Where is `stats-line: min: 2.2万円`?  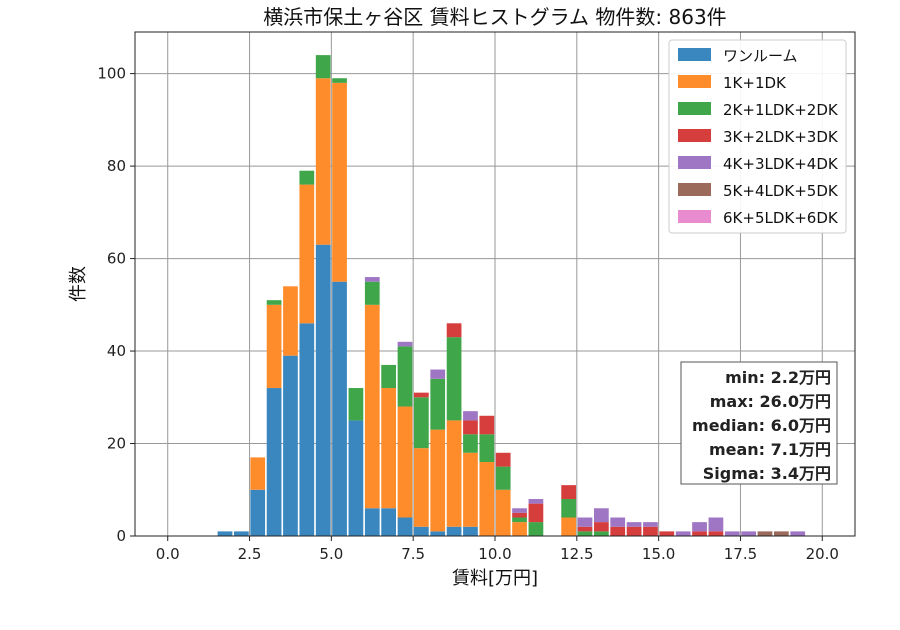 stats-line: min: 2.2万円 is located at coordinates (778, 377).